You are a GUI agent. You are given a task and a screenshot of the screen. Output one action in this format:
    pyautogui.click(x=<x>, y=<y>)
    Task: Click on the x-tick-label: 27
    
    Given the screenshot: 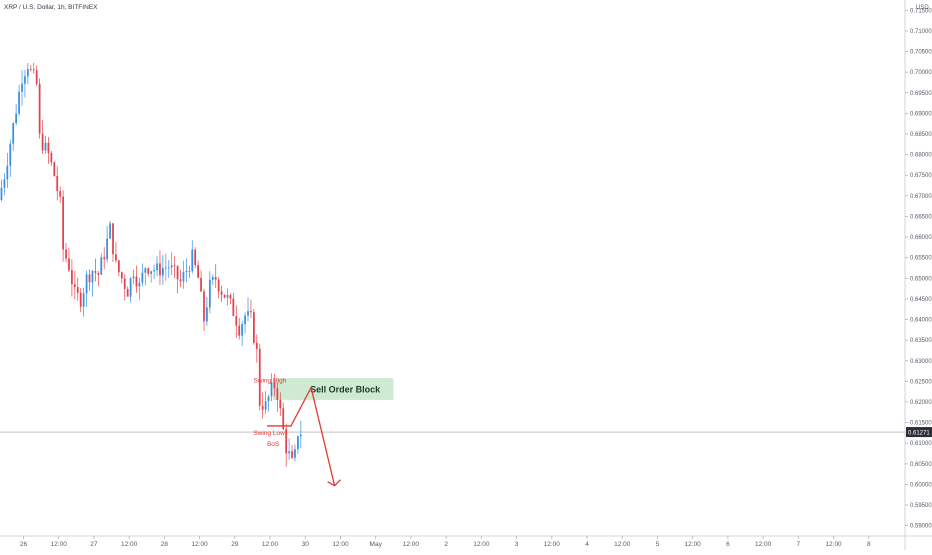 What is the action you would take?
    pyautogui.click(x=94, y=544)
    